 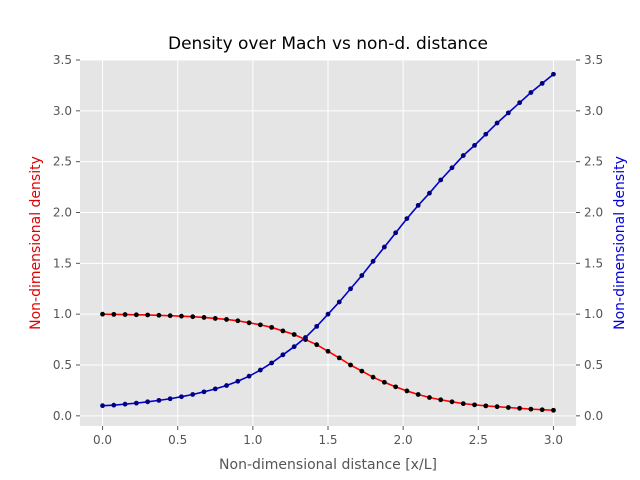 What do you see at coordinates (553, 440) in the screenshot?
I see `x-tick-label: 3.0` at bounding box center [553, 440].